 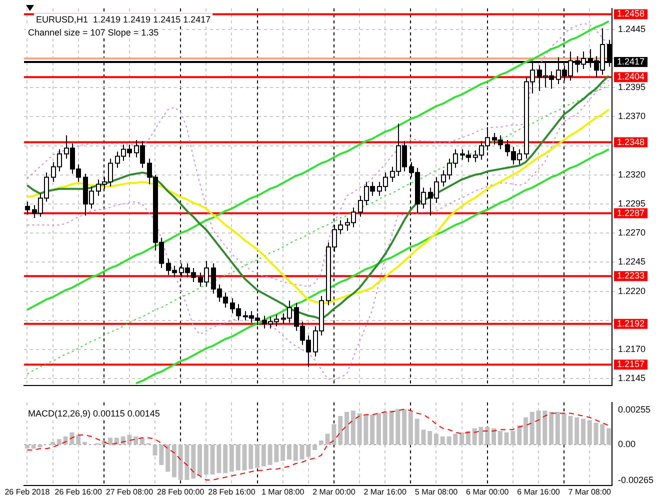 What do you see at coordinates (631, 364) in the screenshot?
I see `ref-line-label: 1.2157` at bounding box center [631, 364].